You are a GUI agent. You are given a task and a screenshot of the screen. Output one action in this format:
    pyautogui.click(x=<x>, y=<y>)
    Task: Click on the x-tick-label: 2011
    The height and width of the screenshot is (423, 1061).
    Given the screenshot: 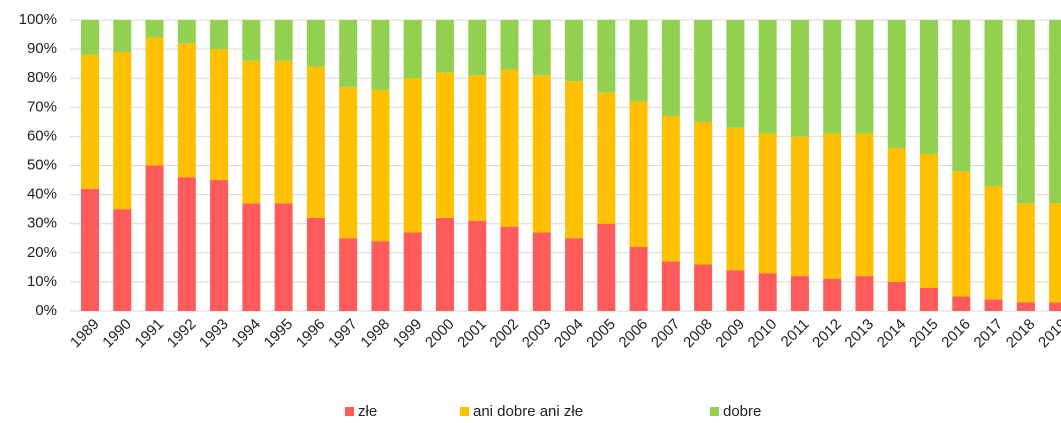 What is the action you would take?
    pyautogui.click(x=795, y=333)
    